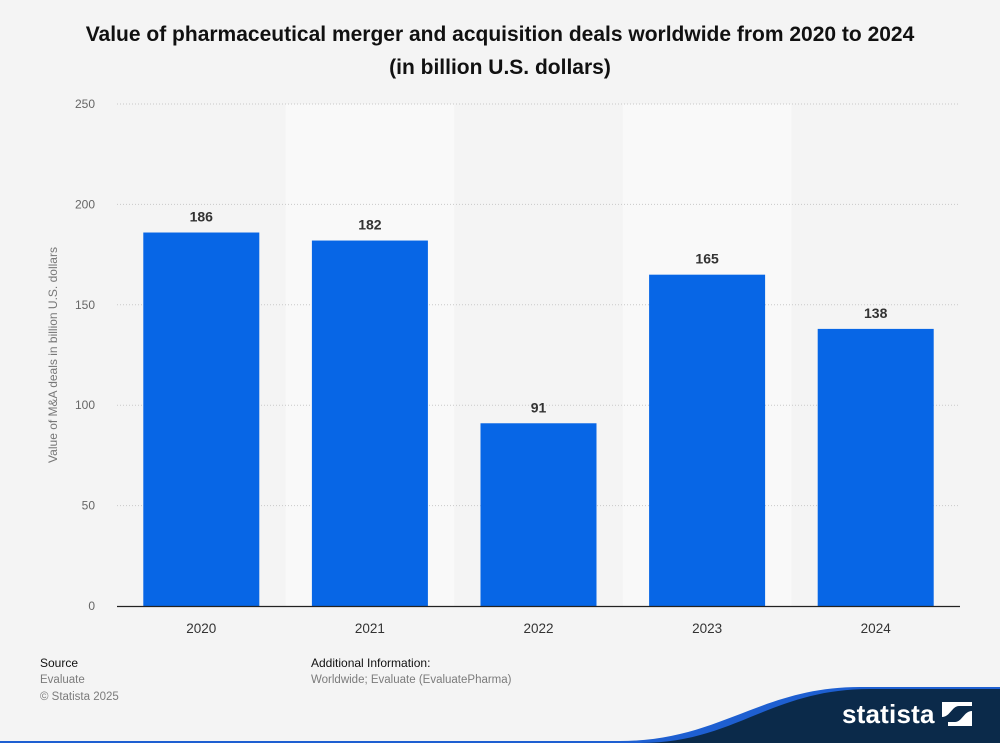 This screenshot has height=743, width=1000. Describe the element at coordinates (707, 259) in the screenshot. I see `data-label: 165` at that location.